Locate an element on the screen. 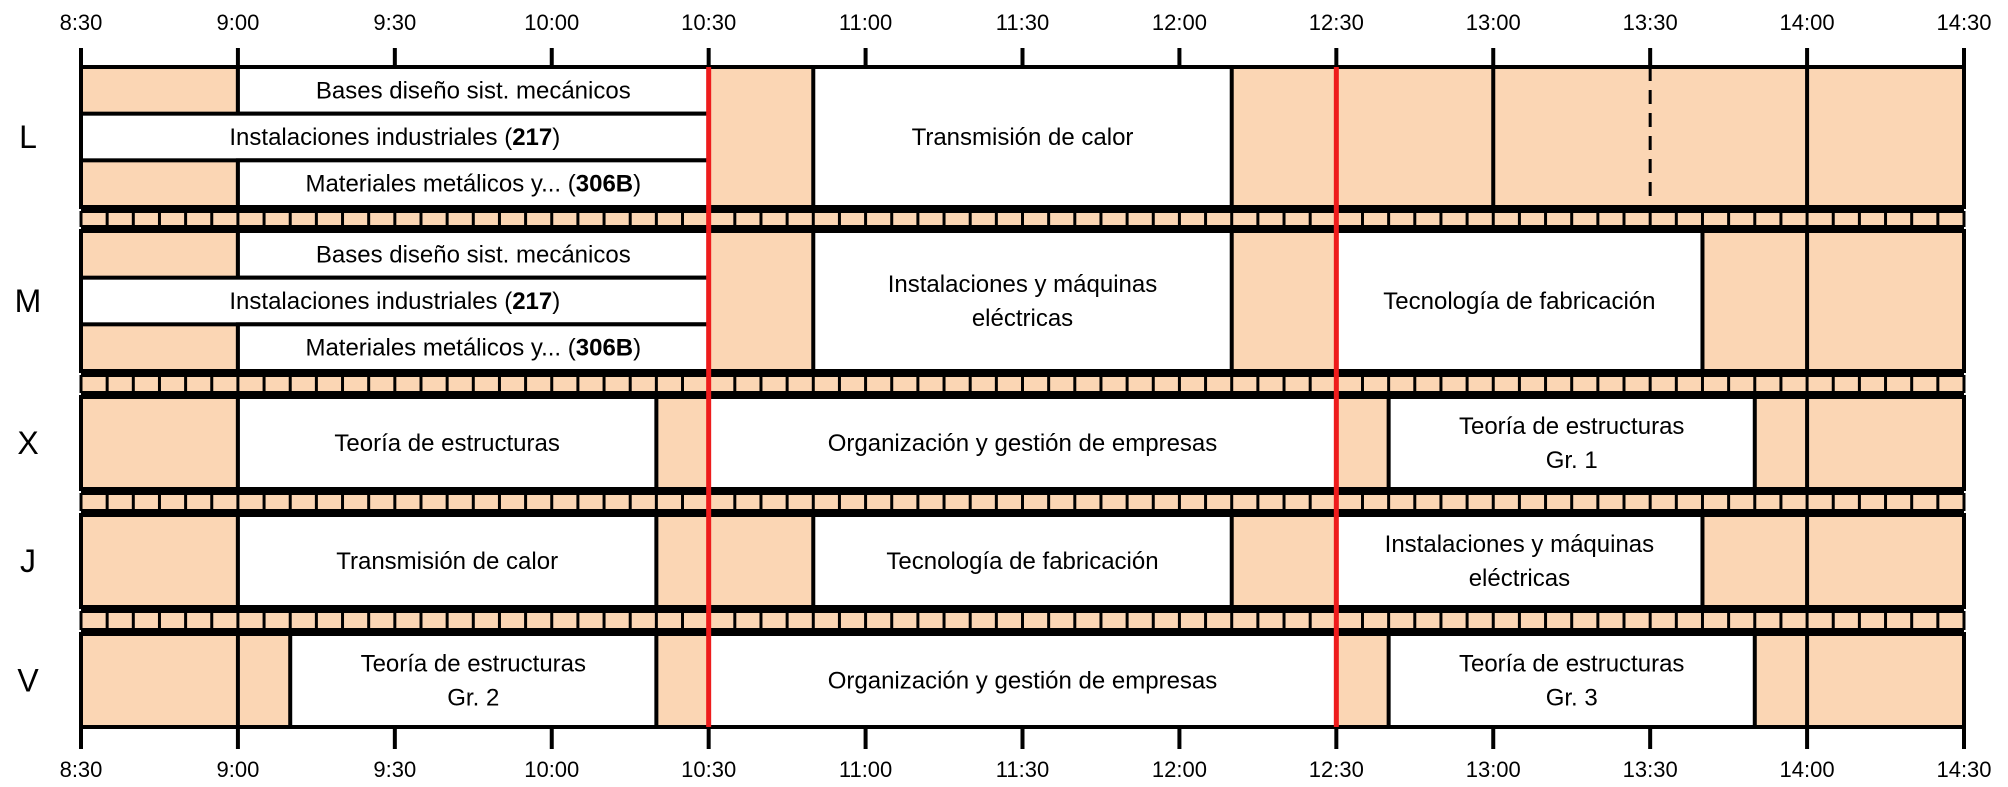  time-label: 10:30 is located at coordinates (708, 22).